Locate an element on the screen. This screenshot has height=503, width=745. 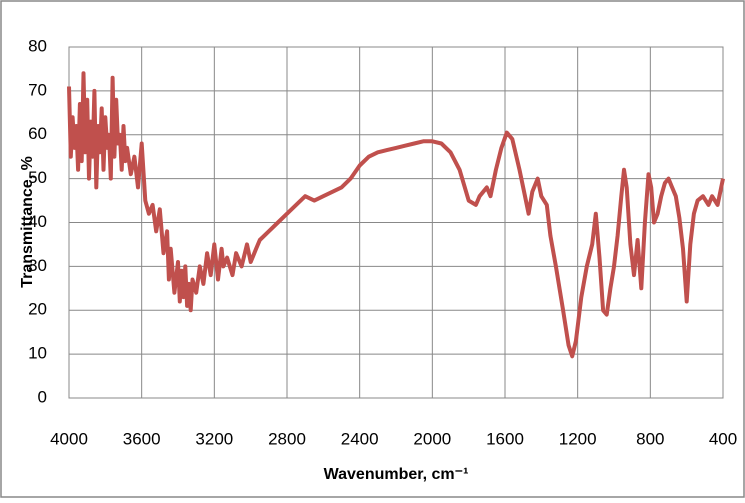
x-tick-label: 1200 is located at coordinates (578, 438).